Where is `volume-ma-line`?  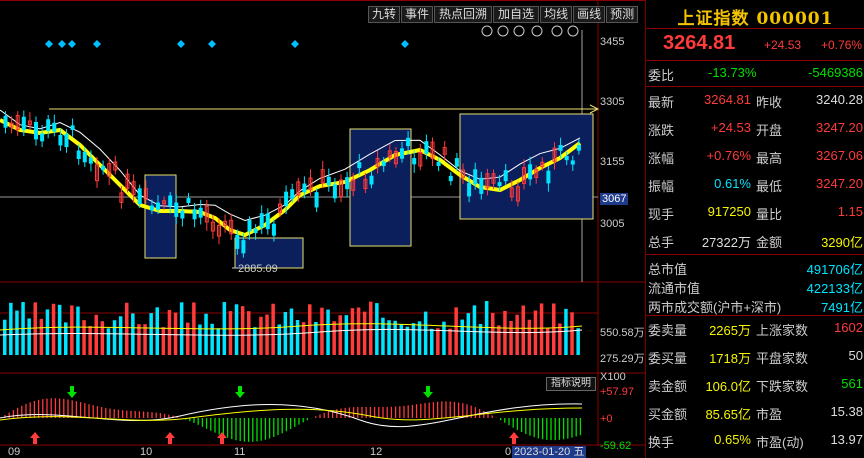 volume-ma-line is located at coordinates (291, 332).